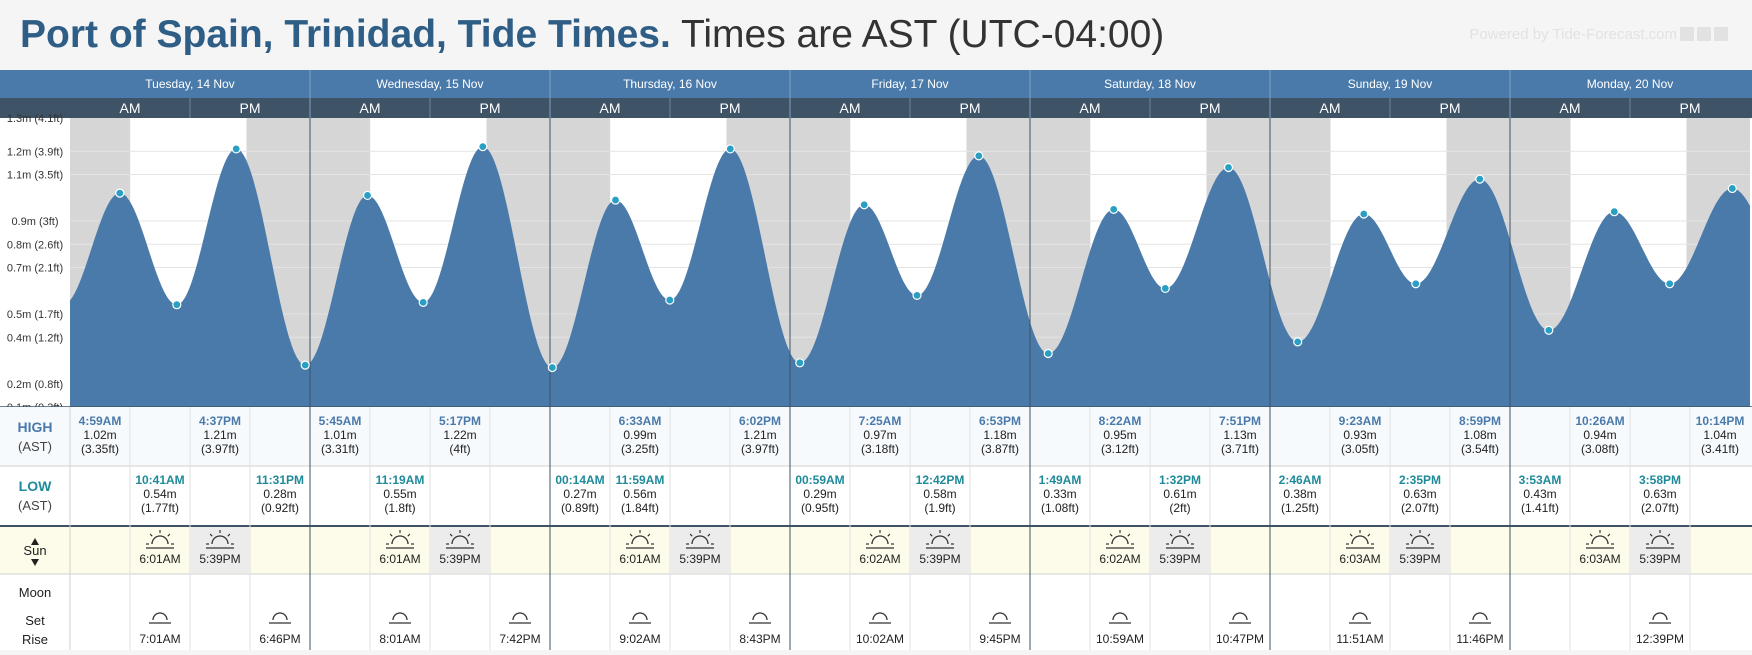 Image resolution: width=1752 pixels, height=655 pixels. What do you see at coordinates (280, 480) in the screenshot?
I see `low-tide-time: 11:31PM` at bounding box center [280, 480].